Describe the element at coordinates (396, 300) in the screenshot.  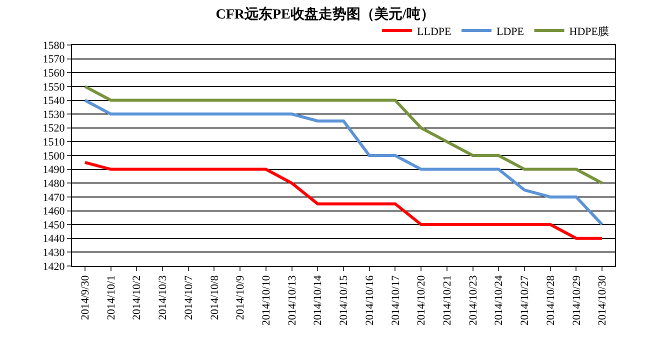
I see `x-tick-label: 2014/10/17` at that location.